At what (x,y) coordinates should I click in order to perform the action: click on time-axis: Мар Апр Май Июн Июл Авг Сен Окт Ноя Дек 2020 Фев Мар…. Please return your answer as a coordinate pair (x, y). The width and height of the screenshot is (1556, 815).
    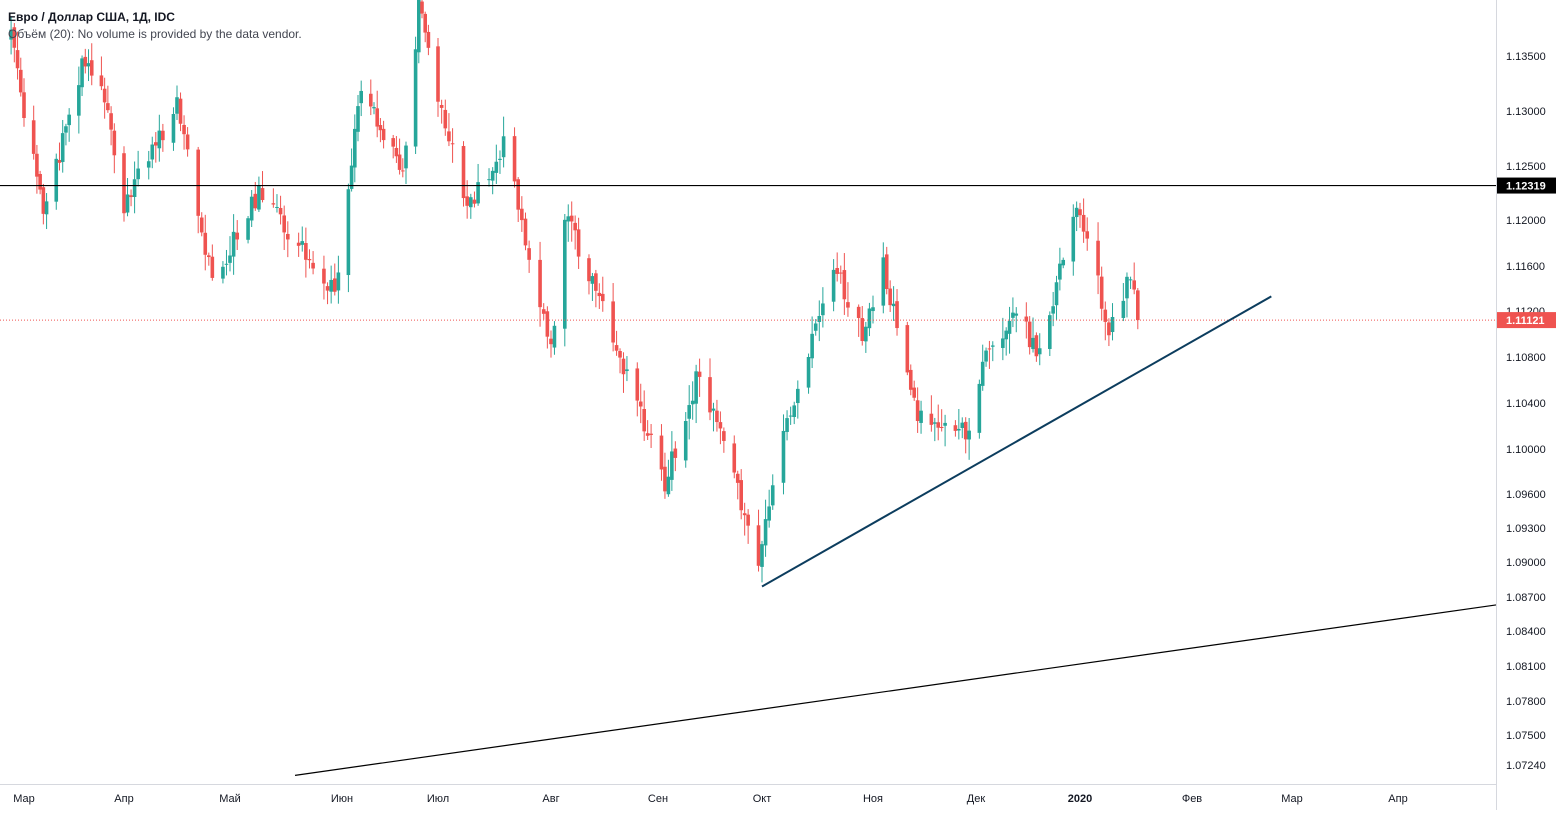
    Looking at the image, I should click on (710, 799).